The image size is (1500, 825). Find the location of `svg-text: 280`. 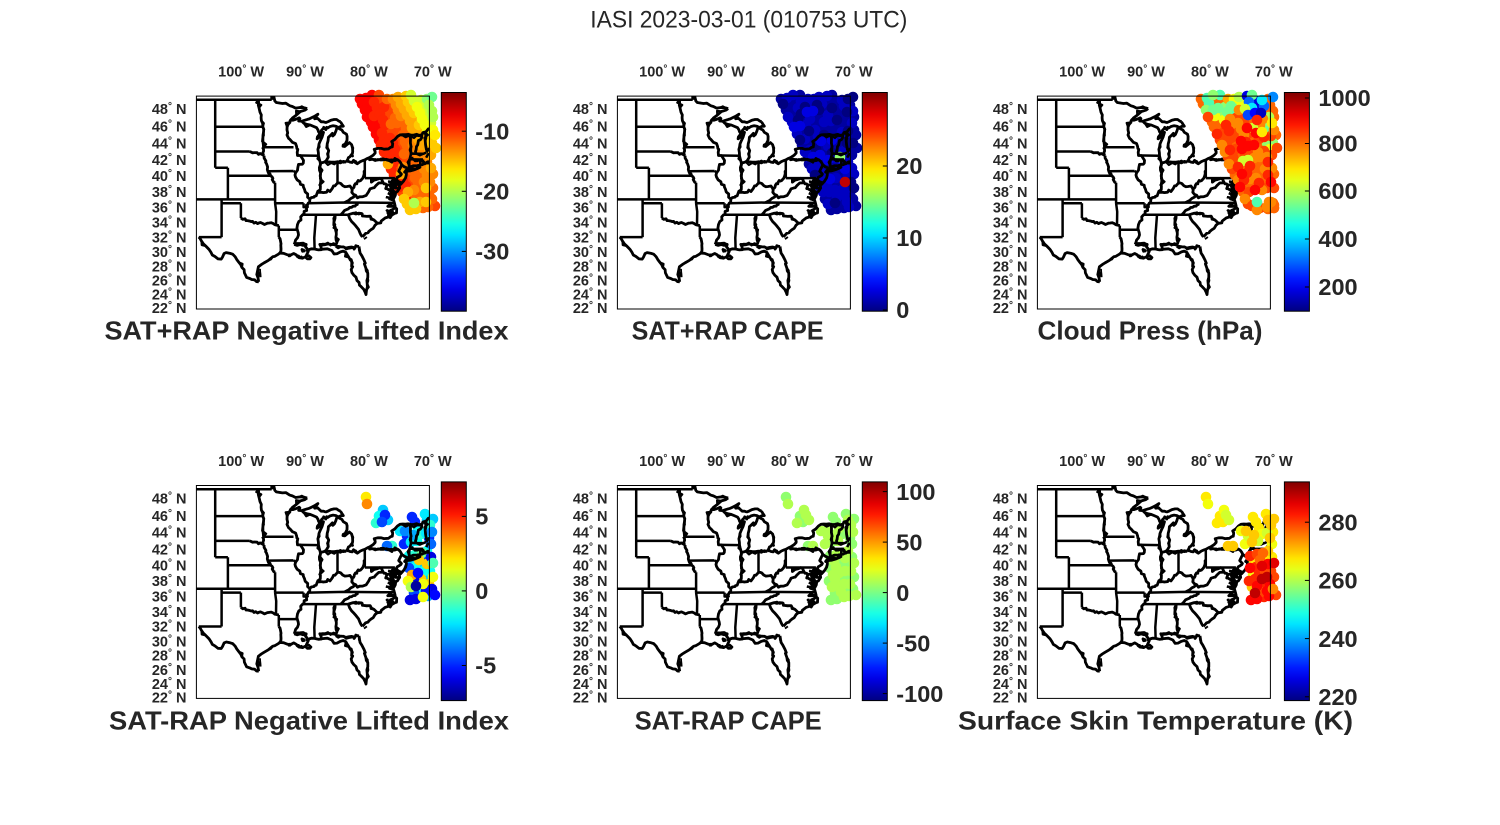

svg-text: 280 is located at coordinates (1337, 522).